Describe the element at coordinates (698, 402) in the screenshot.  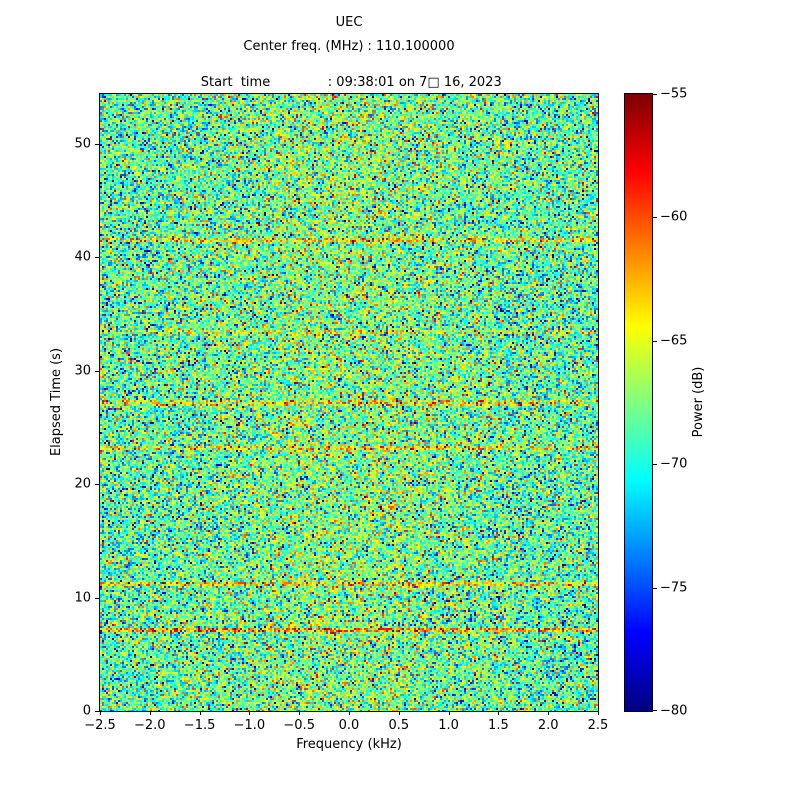
I see `colorbar-label: Power (dB)` at that location.